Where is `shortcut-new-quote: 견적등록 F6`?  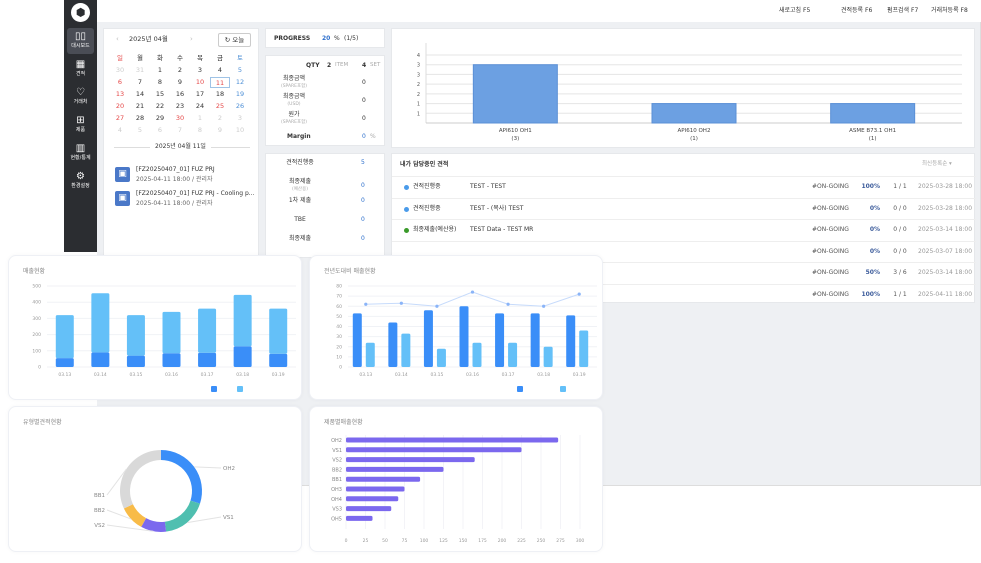 shortcut-new-quote: 견적등록 F6 is located at coordinates (857, 10).